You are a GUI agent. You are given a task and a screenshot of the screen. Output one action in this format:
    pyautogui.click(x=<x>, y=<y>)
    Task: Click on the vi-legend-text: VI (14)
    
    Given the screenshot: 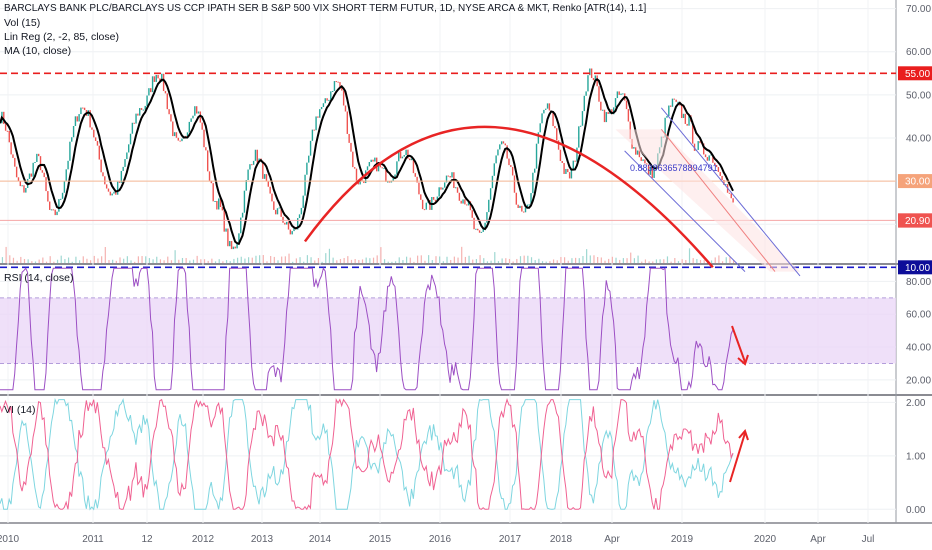 What is the action you would take?
    pyautogui.click(x=20, y=410)
    